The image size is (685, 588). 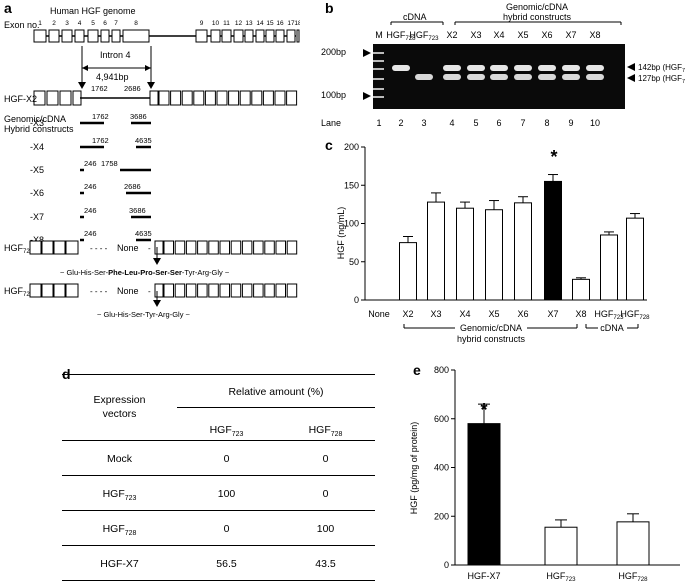 What do you see at coordinates (157, 261) in the screenshot?
I see `hgf728-arrowhead` at bounding box center [157, 261].